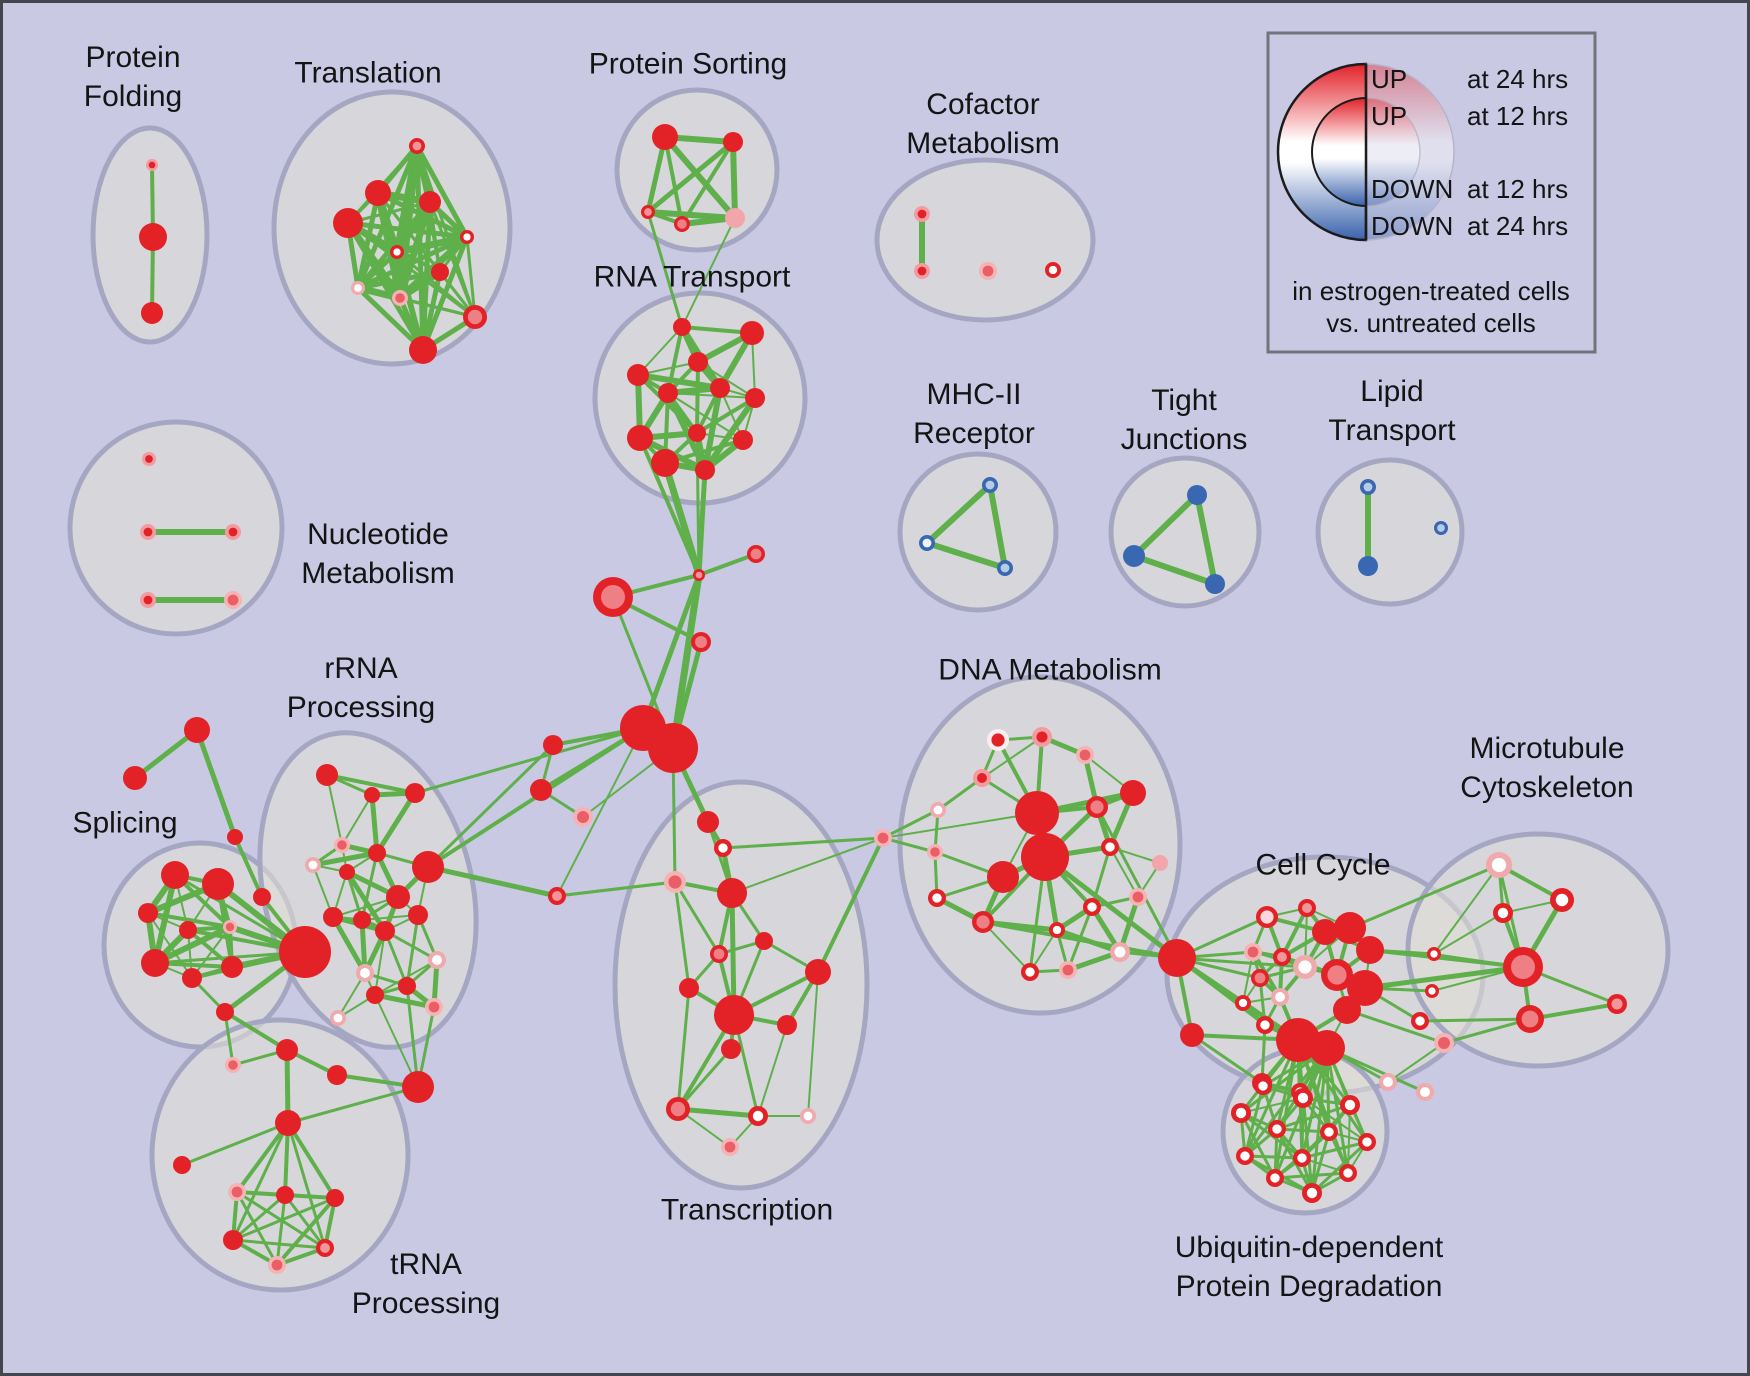 The image size is (1750, 1376). I want to click on trna-processing-boundary, so click(280, 1155).